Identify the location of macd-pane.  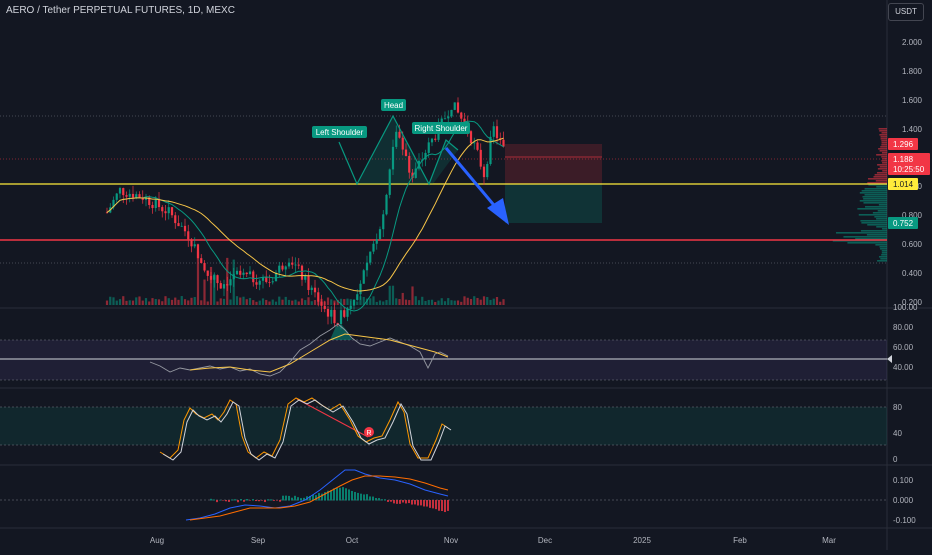
(443, 495).